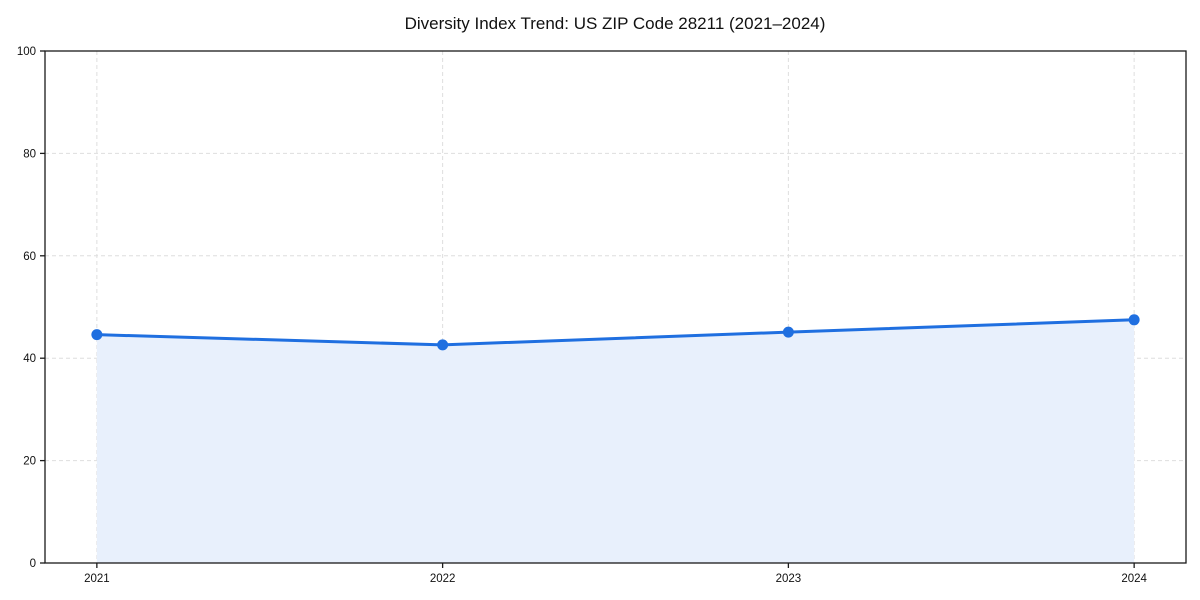 This screenshot has width=1200, height=600. Describe the element at coordinates (789, 579) in the screenshot. I see `x-tick-label: 2023` at that location.